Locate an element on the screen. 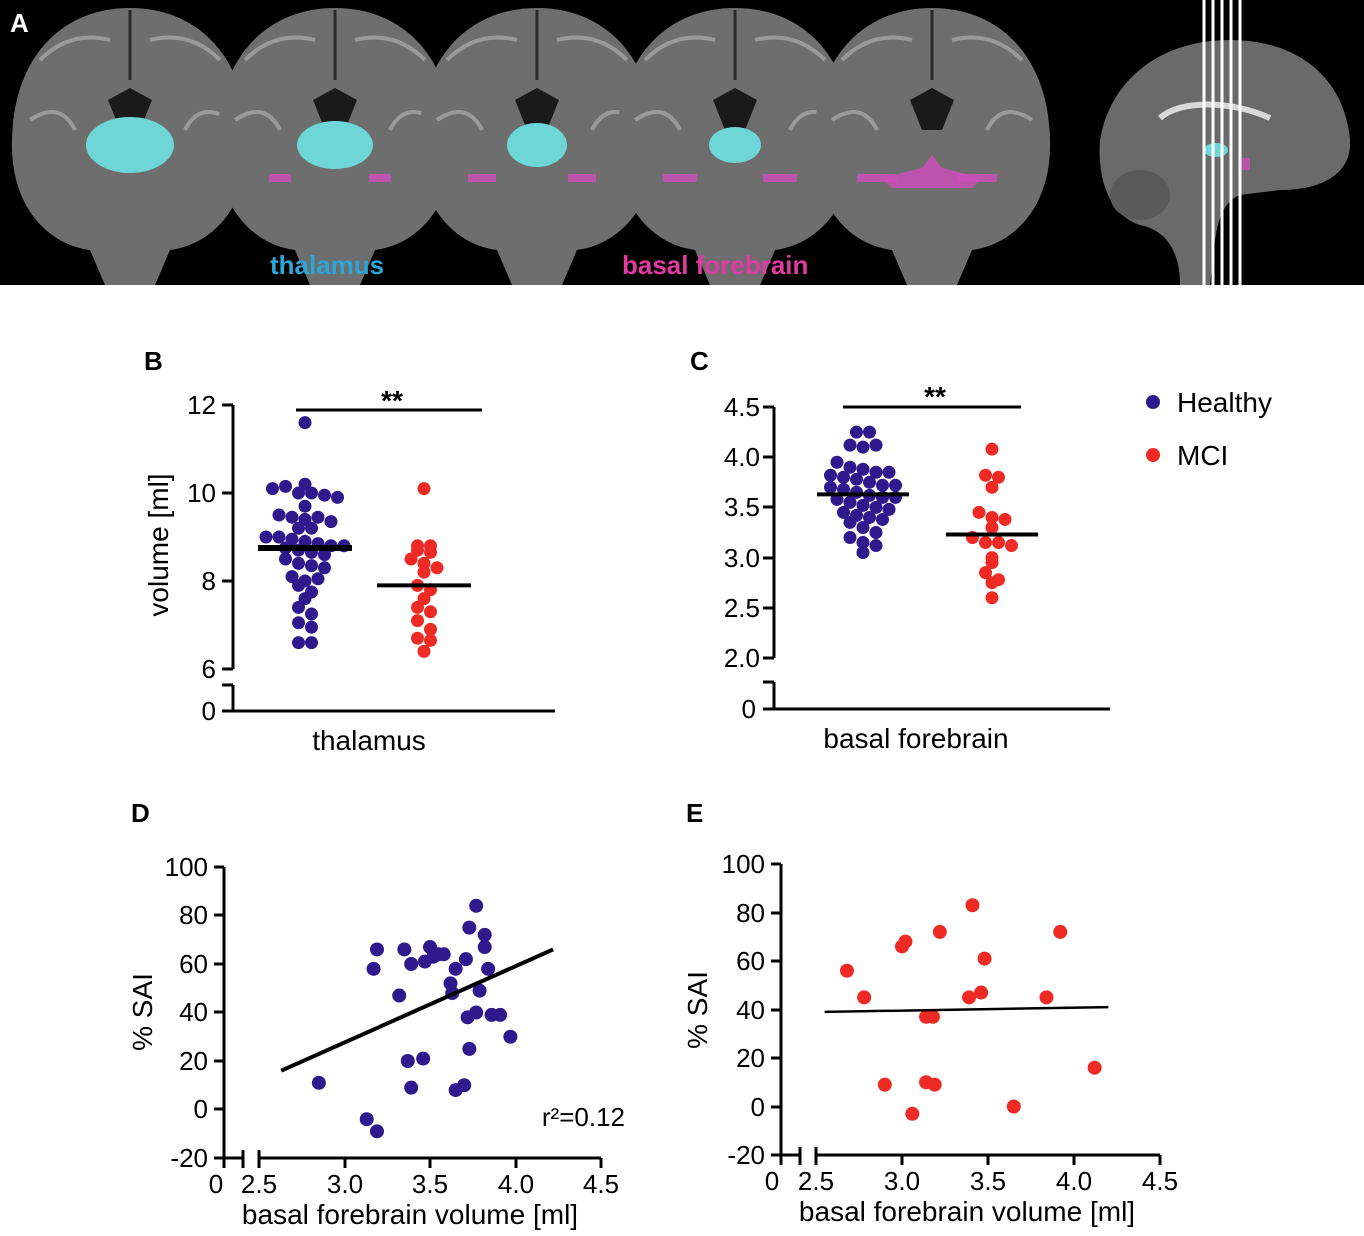 This screenshot has width=1364, height=1236. legend-mci-label: MCI is located at coordinates (1202, 455).